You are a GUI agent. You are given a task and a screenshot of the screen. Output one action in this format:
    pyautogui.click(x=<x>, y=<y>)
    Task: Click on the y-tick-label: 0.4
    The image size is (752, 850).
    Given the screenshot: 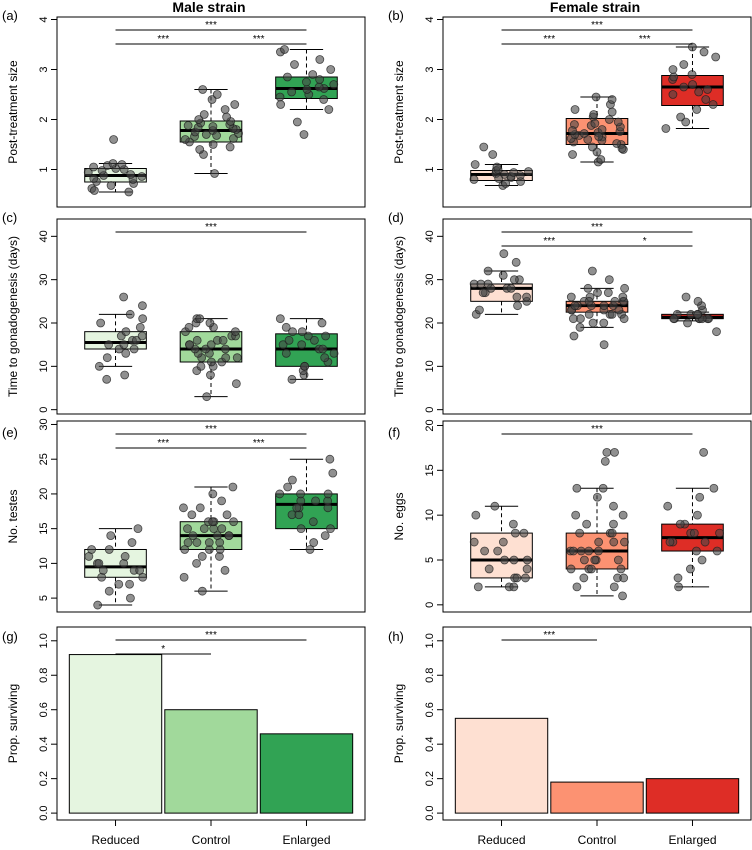 What is the action you would take?
    pyautogui.click(x=430, y=744)
    